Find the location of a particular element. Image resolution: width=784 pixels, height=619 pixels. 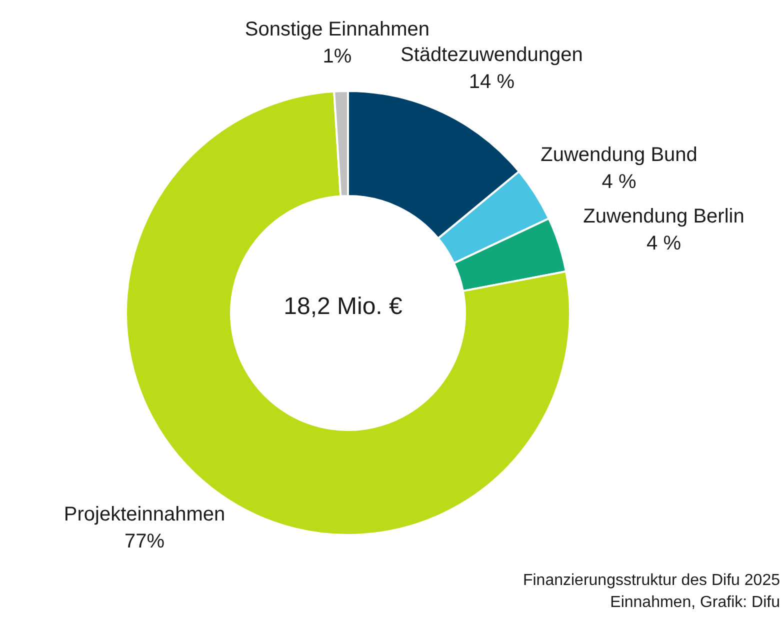

text: Einnahmen, Grafik: Difu is located at coordinates (694, 603).